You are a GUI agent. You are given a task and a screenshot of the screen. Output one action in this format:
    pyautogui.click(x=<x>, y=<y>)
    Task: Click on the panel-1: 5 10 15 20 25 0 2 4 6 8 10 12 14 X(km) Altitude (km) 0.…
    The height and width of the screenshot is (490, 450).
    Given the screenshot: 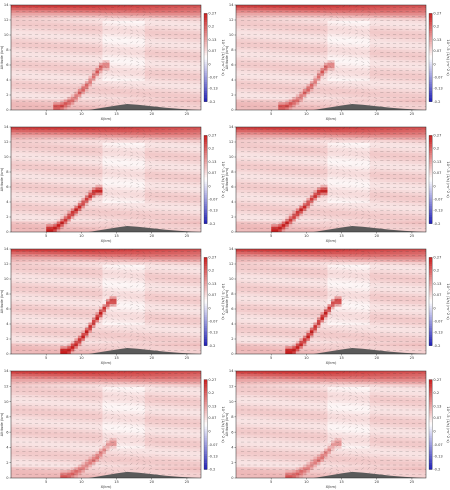 What is the action you would take?
    pyautogui.click(x=112, y=61)
    